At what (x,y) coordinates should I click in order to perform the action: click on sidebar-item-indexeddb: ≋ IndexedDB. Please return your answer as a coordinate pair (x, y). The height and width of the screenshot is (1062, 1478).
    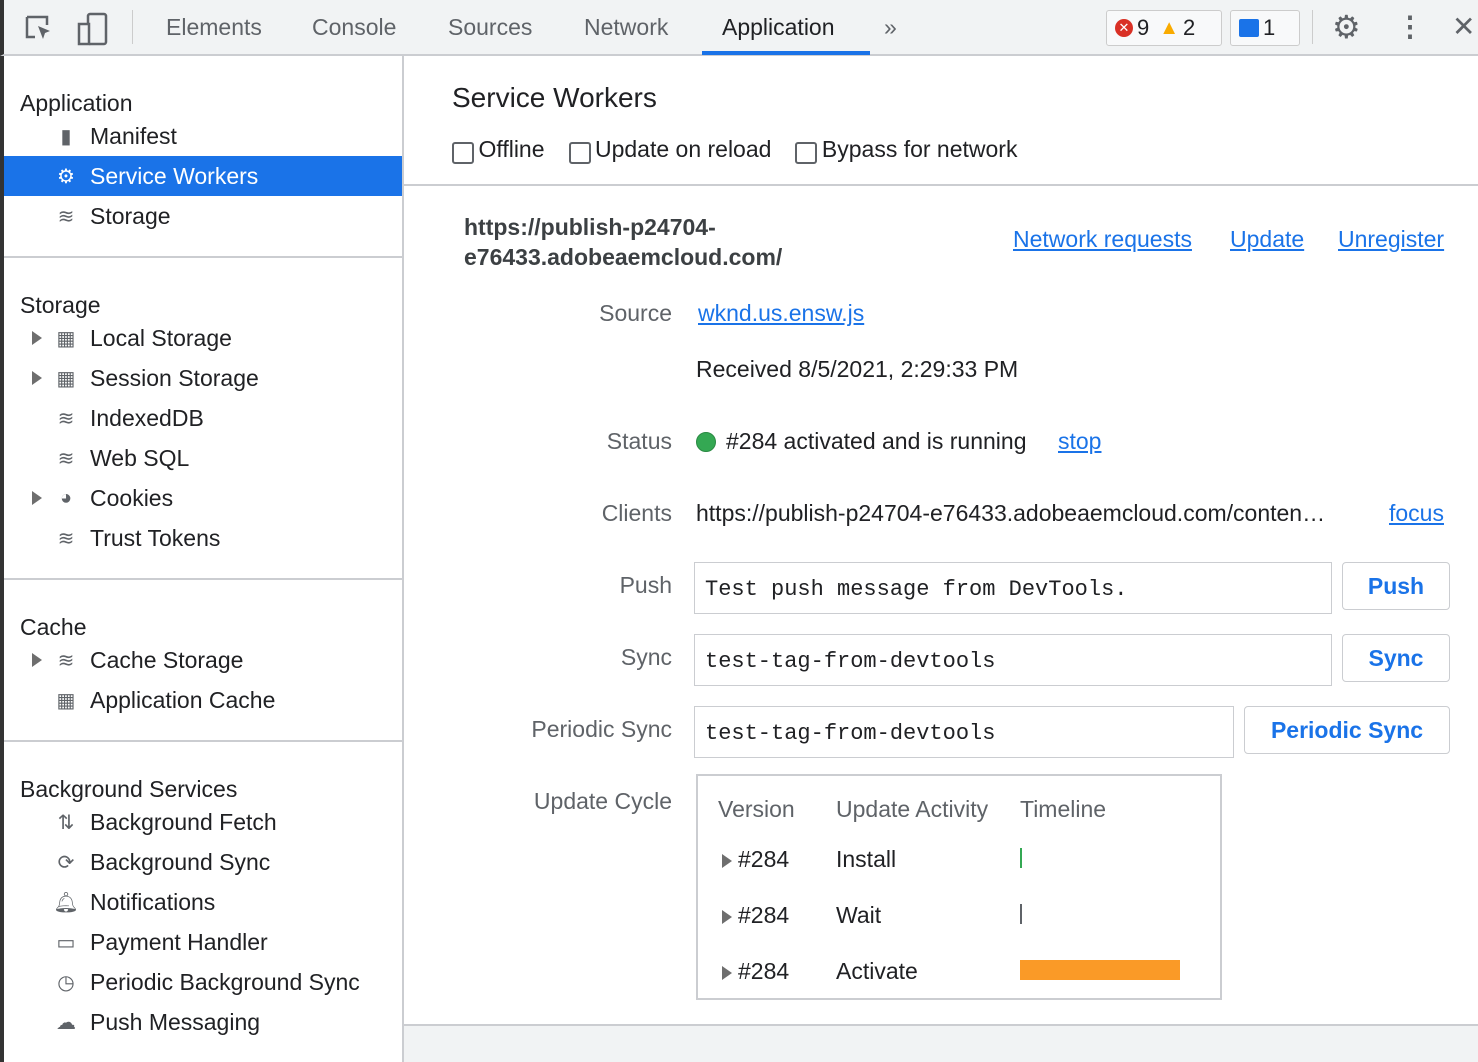
    Looking at the image, I should click on (203, 418).